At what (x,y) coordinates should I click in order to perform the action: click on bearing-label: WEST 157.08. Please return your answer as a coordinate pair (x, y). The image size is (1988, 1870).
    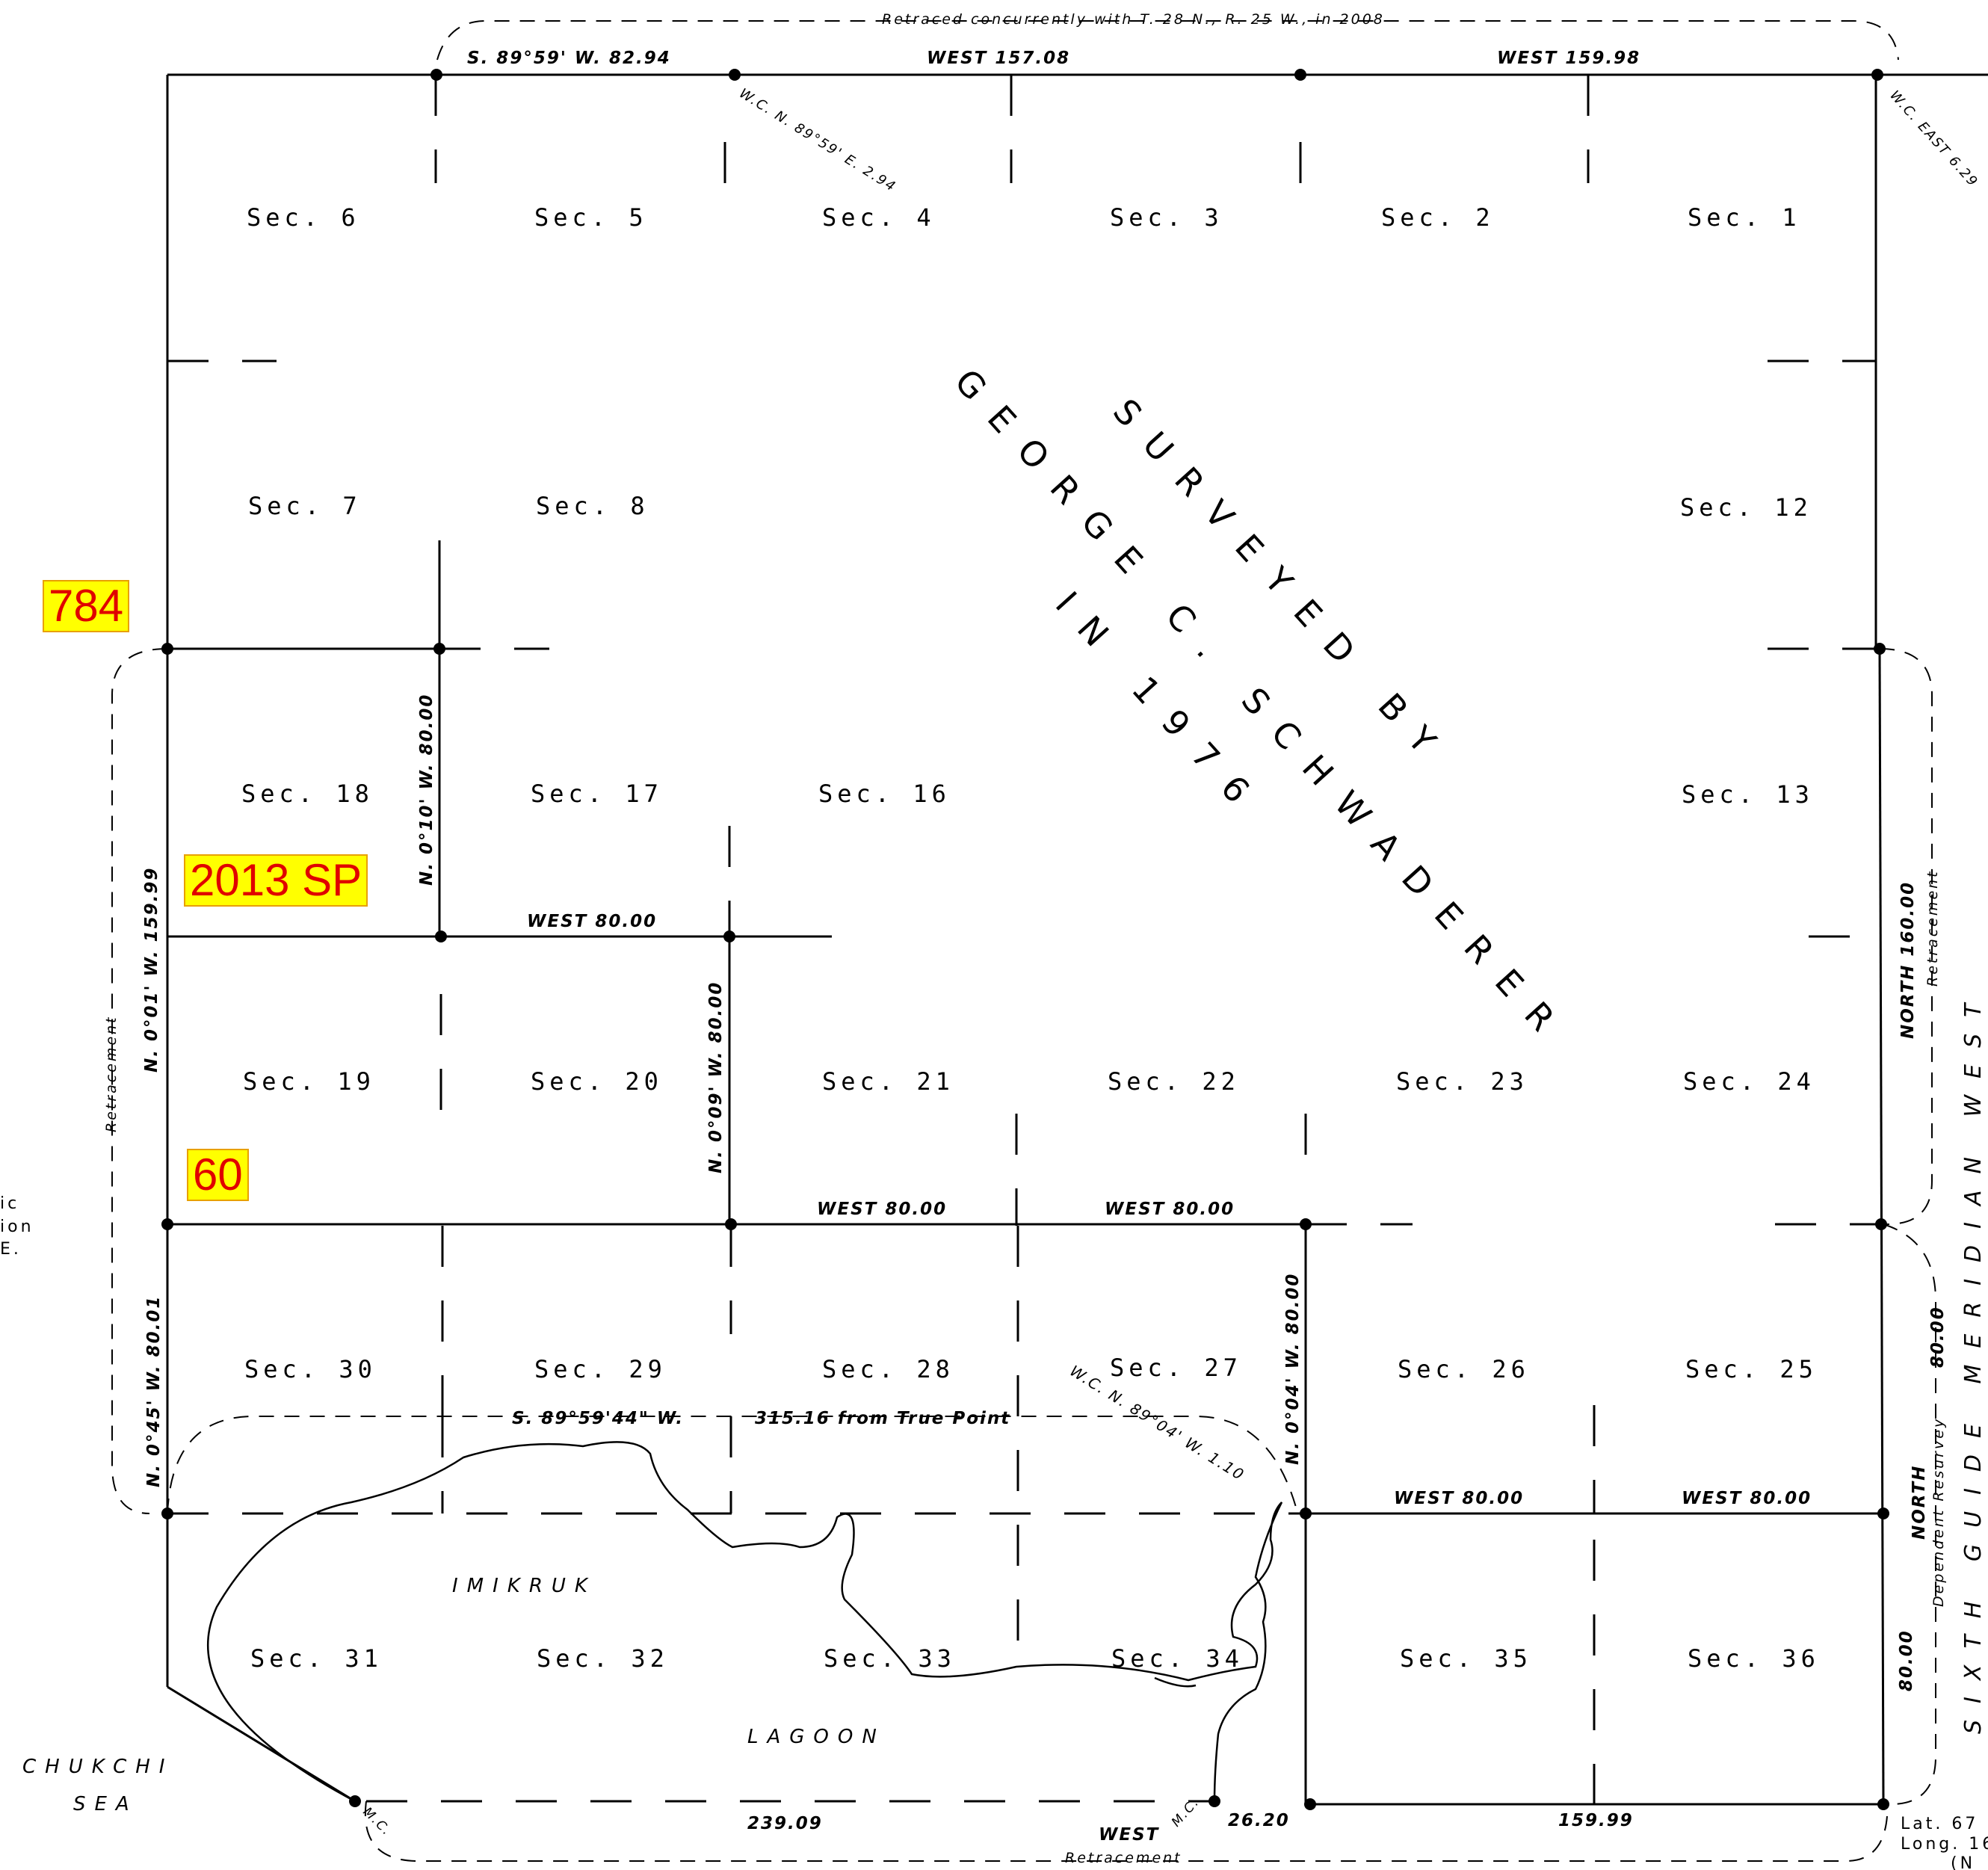
    Looking at the image, I should click on (998, 58).